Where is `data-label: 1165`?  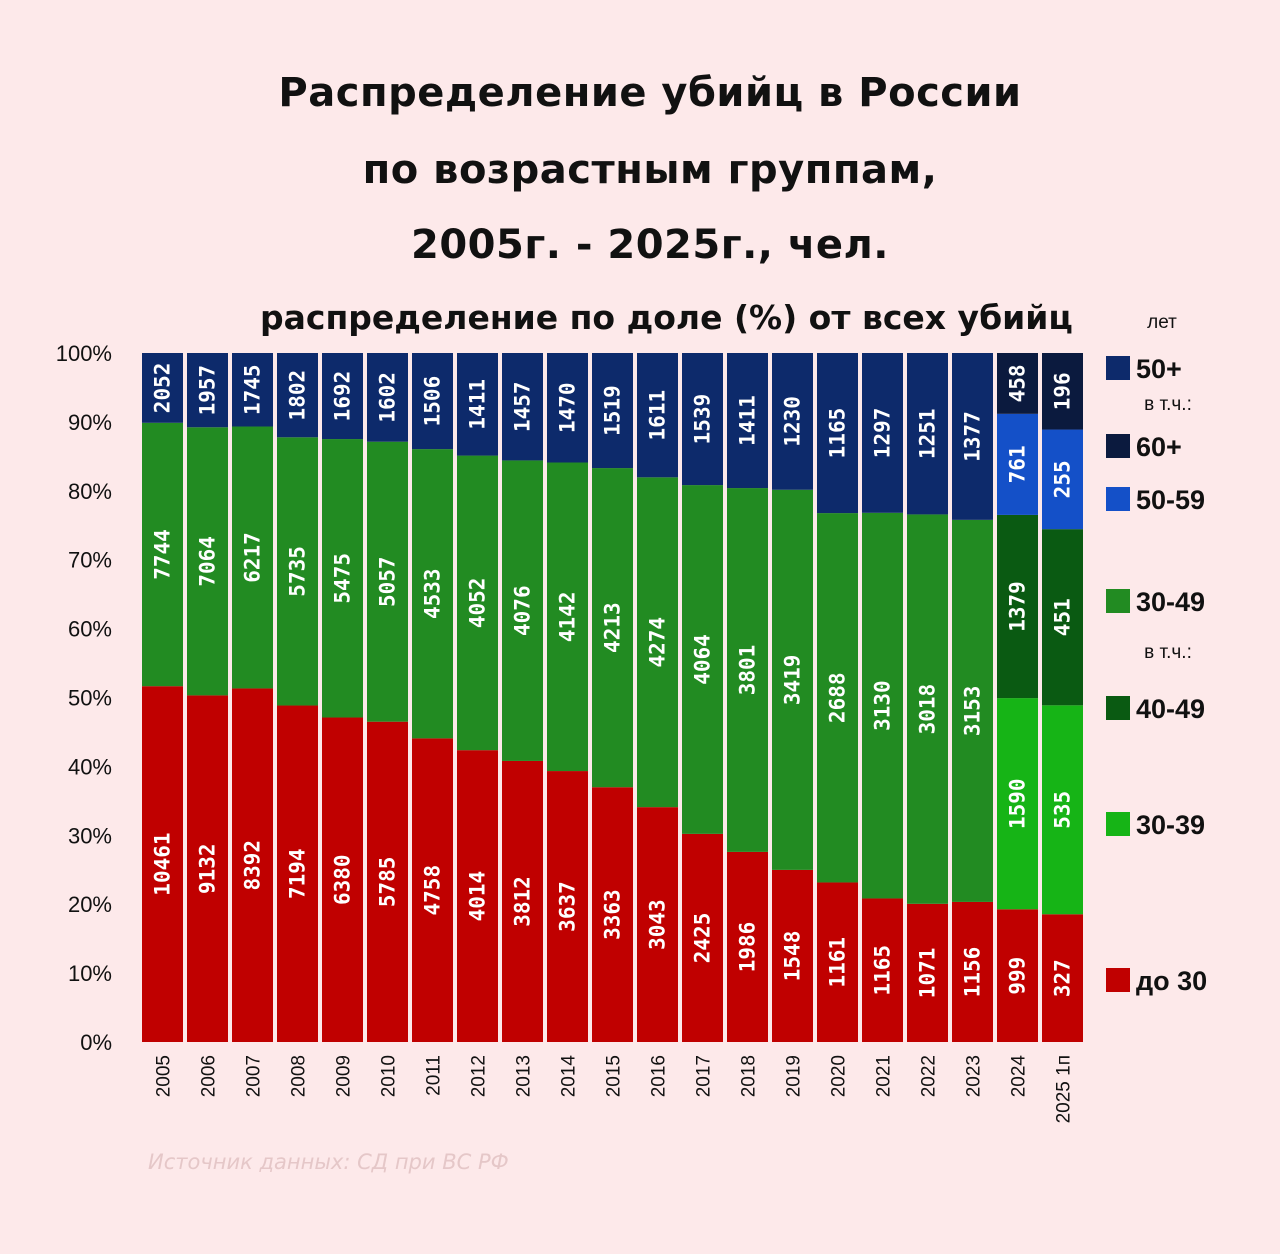
data-label: 1165 is located at coordinates (883, 970).